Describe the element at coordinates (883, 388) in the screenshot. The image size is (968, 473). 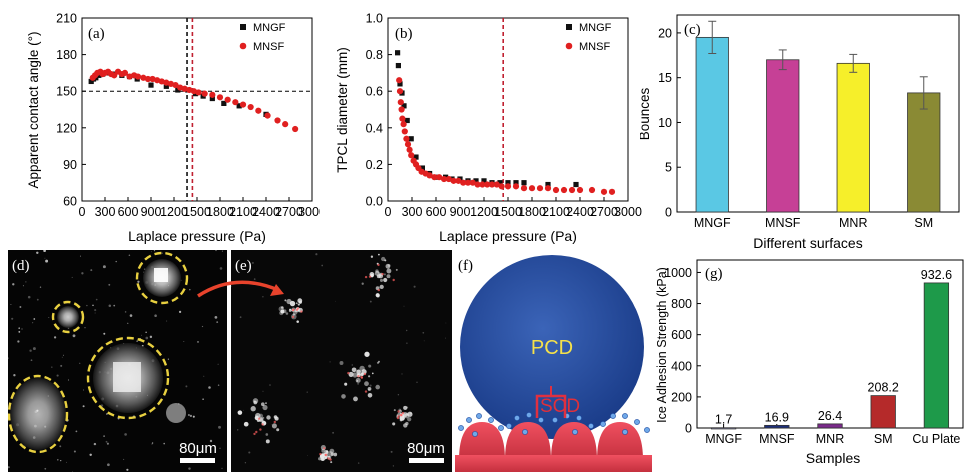
I see `bar-value-label: 208.2` at that location.